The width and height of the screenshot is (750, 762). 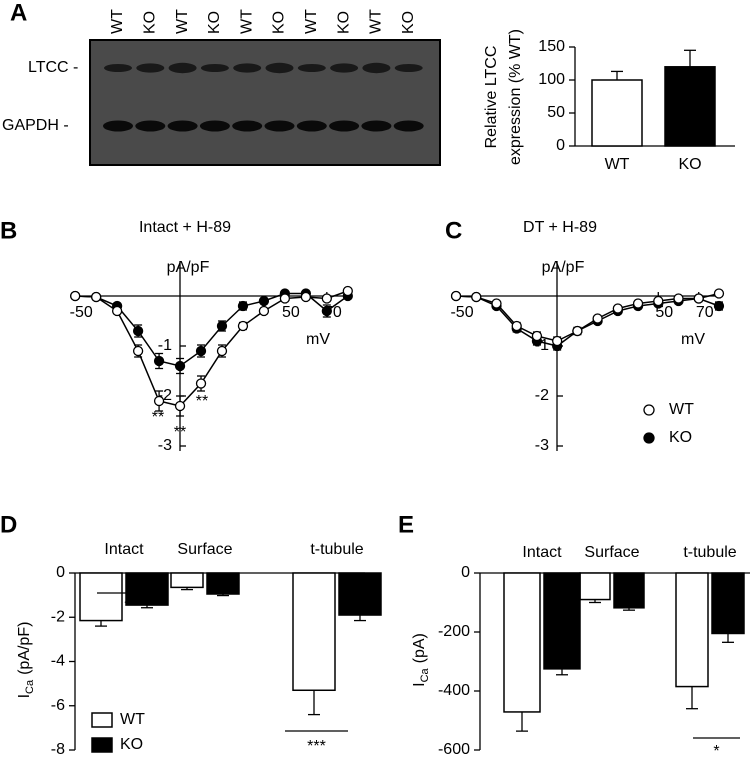 I want to click on annotation: *, so click(x=127, y=606).